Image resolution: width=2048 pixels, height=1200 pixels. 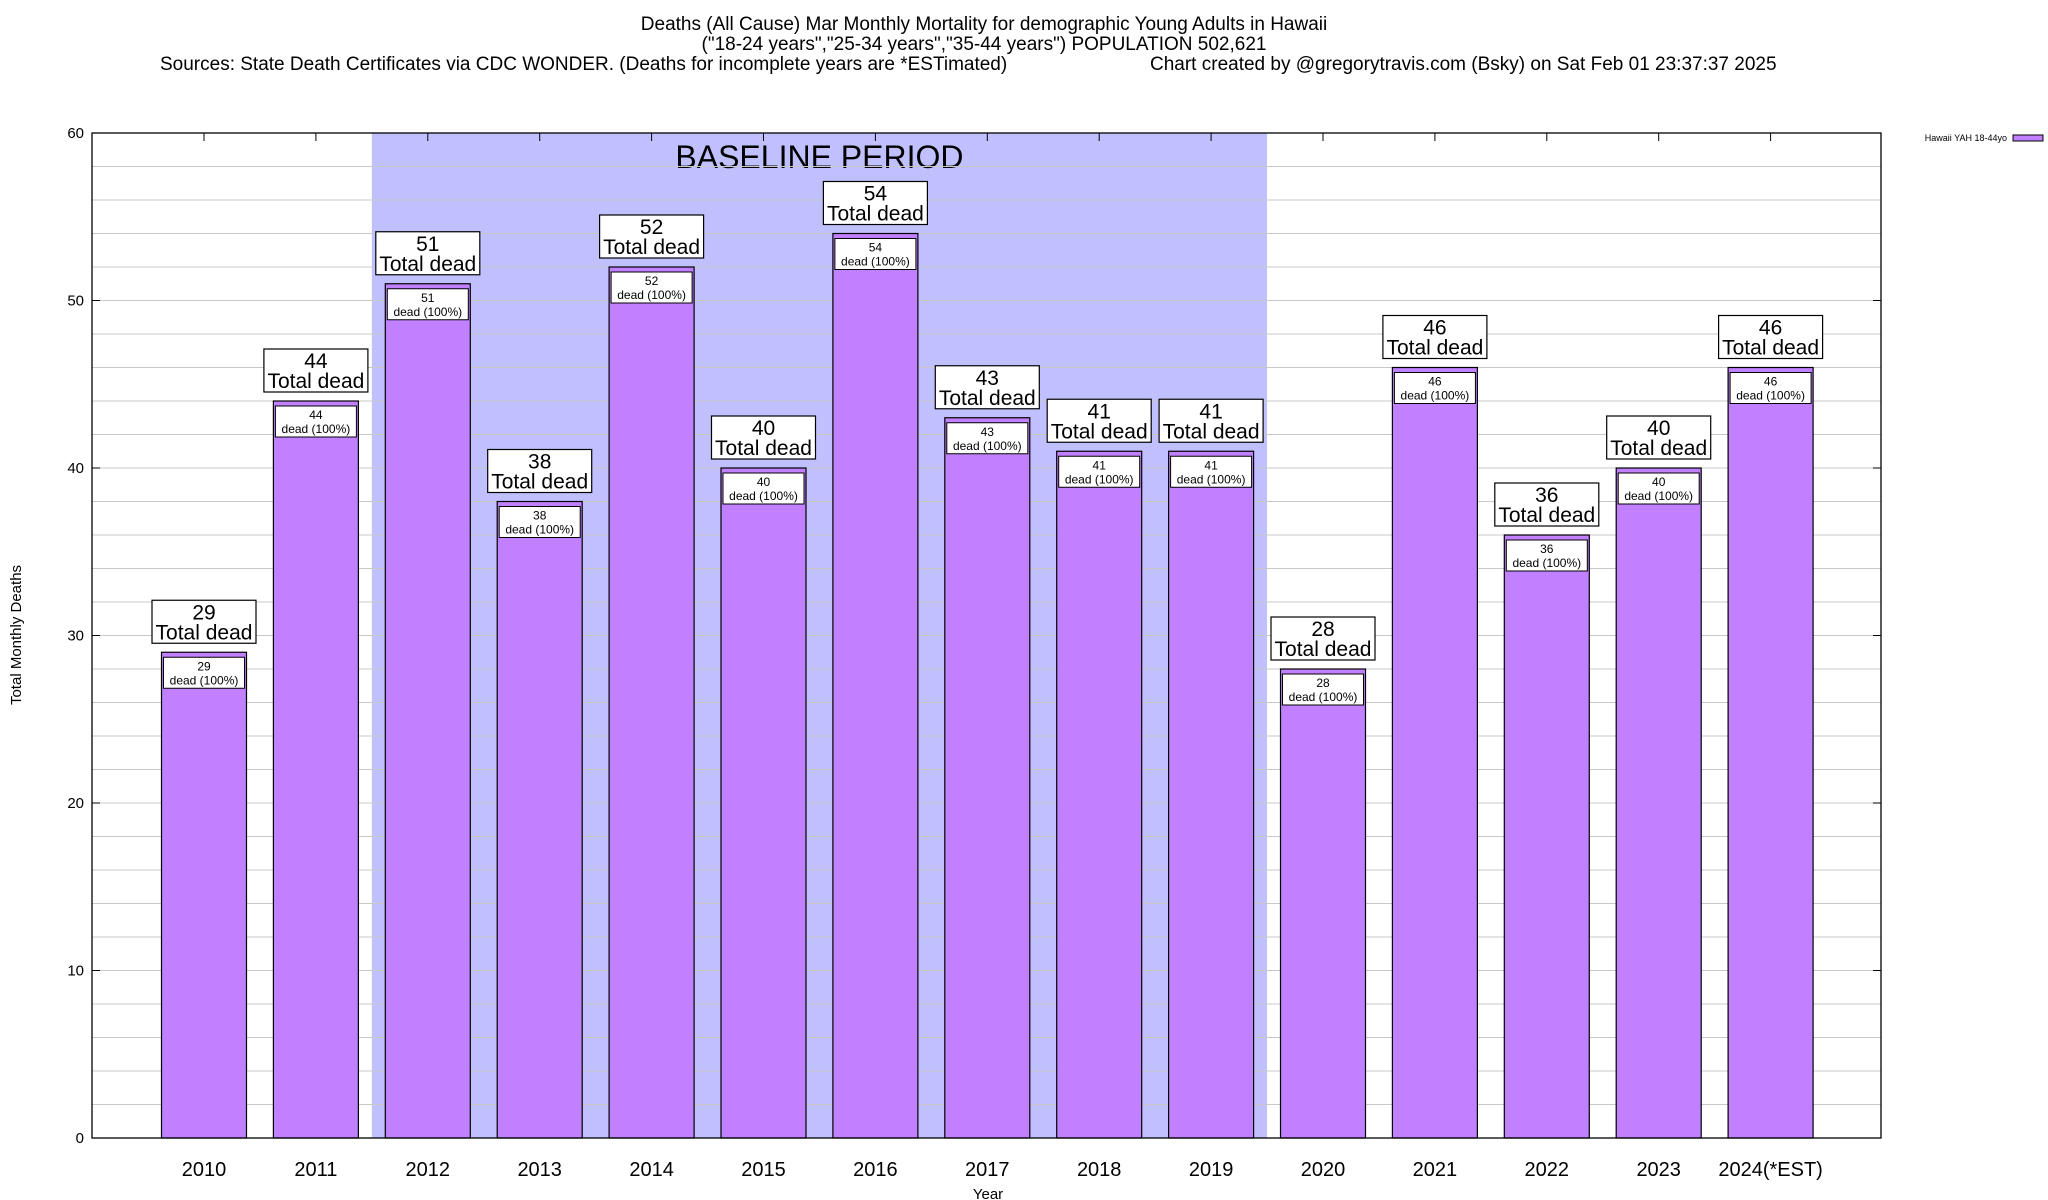 I want to click on top-label-value: 36, so click(x=1546, y=495).